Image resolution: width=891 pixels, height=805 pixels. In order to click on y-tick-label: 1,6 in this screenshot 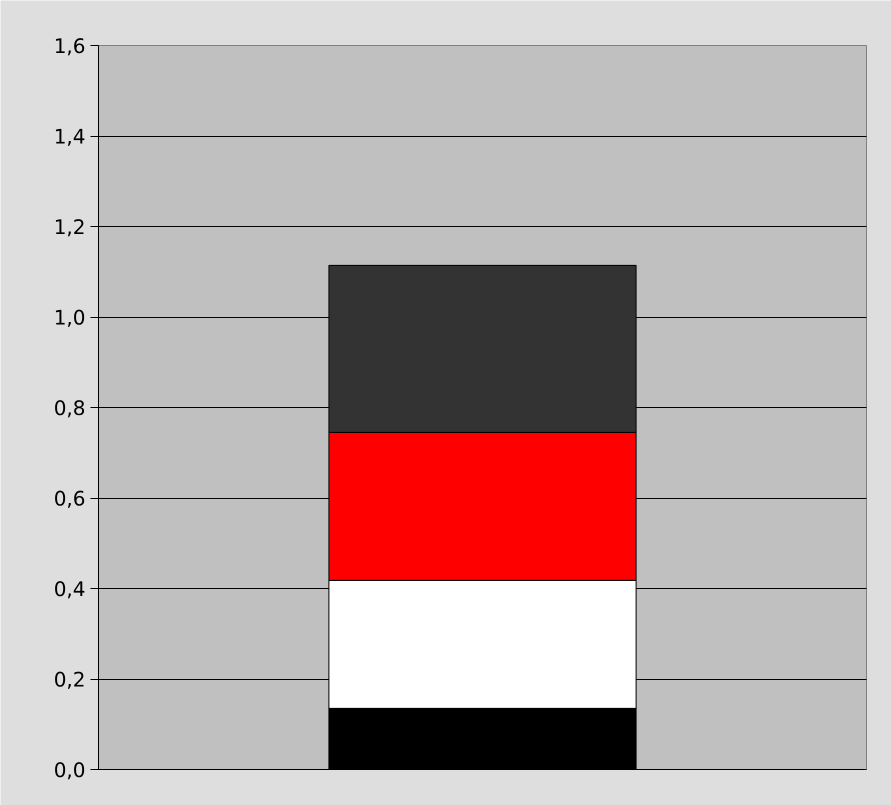, I will do `click(70, 46)`.